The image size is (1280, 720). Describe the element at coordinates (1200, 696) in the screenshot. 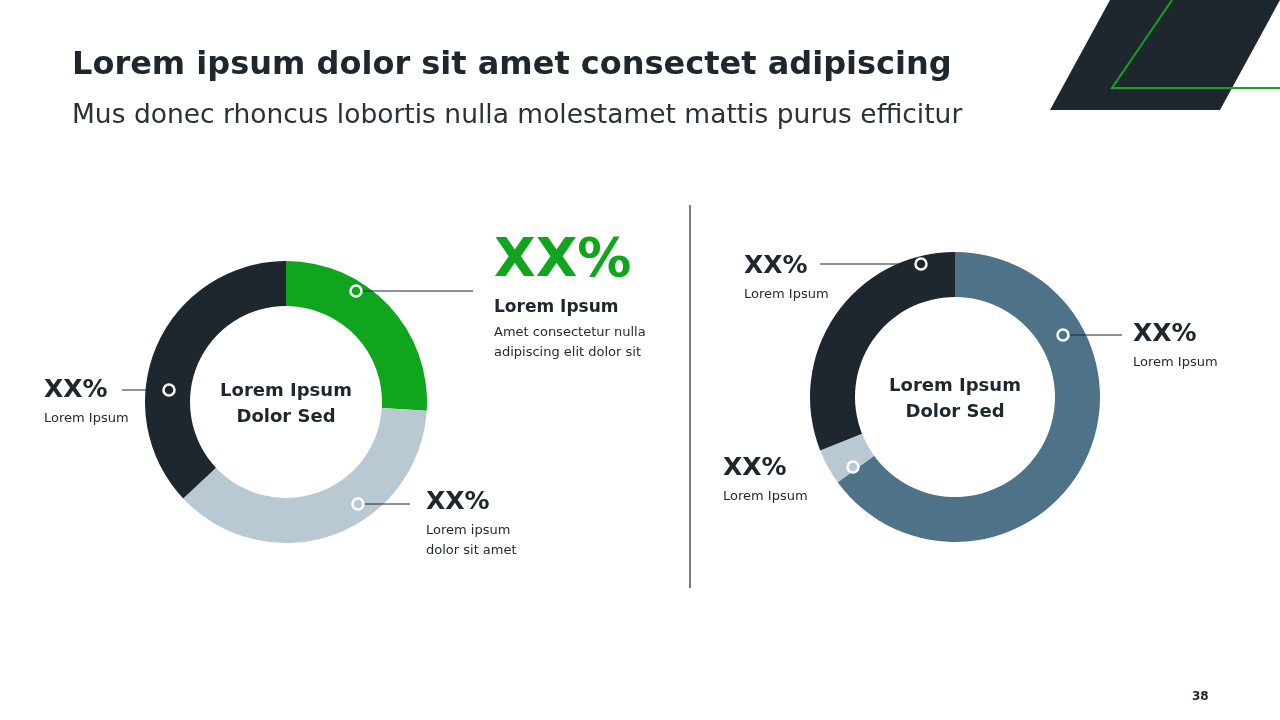

I see `text: 38` at that location.